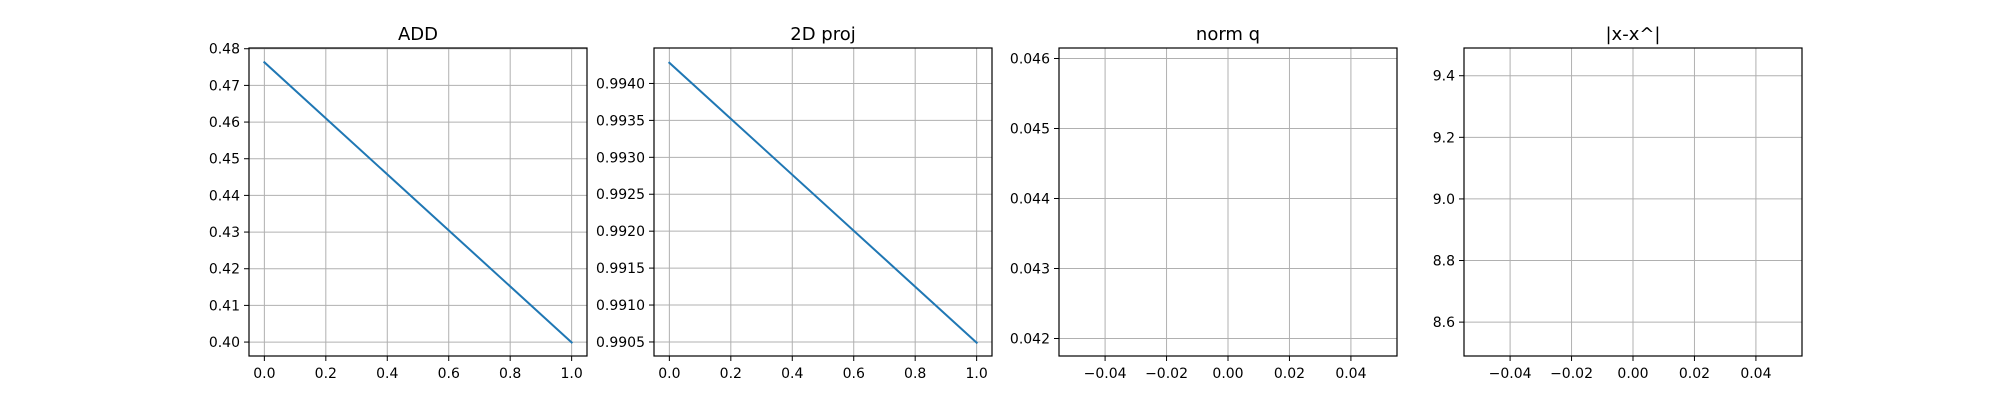 This screenshot has height=400, width=2000. What do you see at coordinates (620, 232) in the screenshot?
I see `y-tick-label: 0.9920` at bounding box center [620, 232].